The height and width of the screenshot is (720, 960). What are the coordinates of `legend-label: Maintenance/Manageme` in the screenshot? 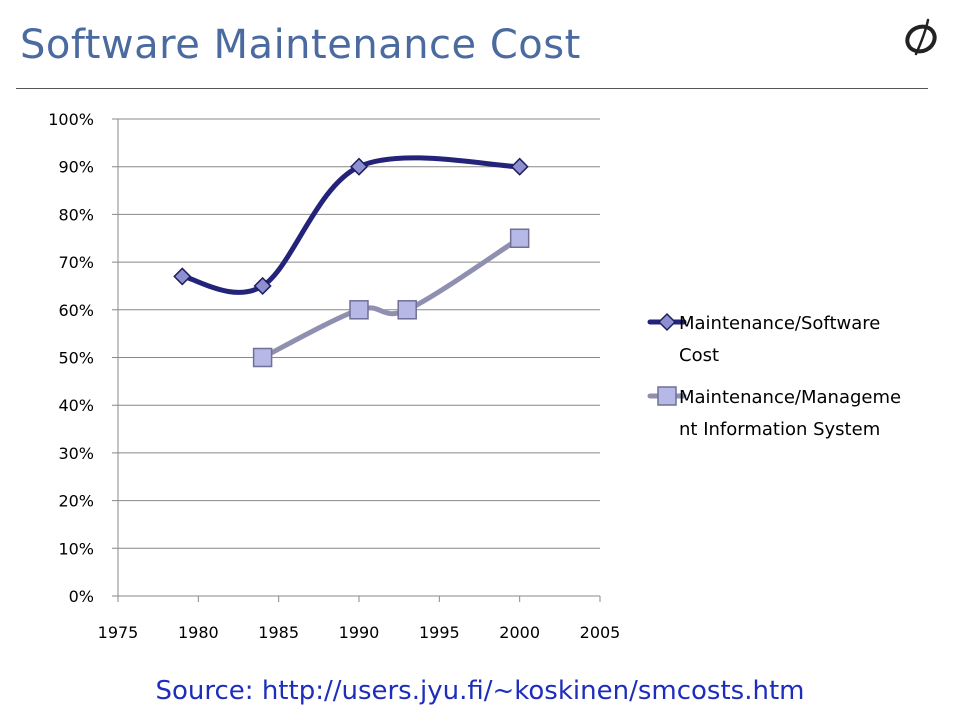 It's located at (790, 397).